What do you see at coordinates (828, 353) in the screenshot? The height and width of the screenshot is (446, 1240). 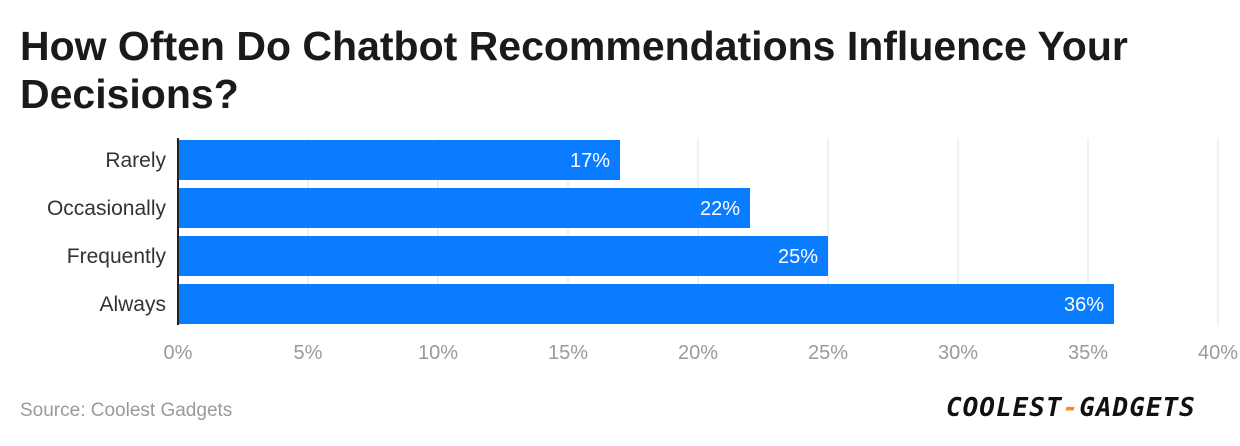 I see `x-tick-label: 25%` at bounding box center [828, 353].